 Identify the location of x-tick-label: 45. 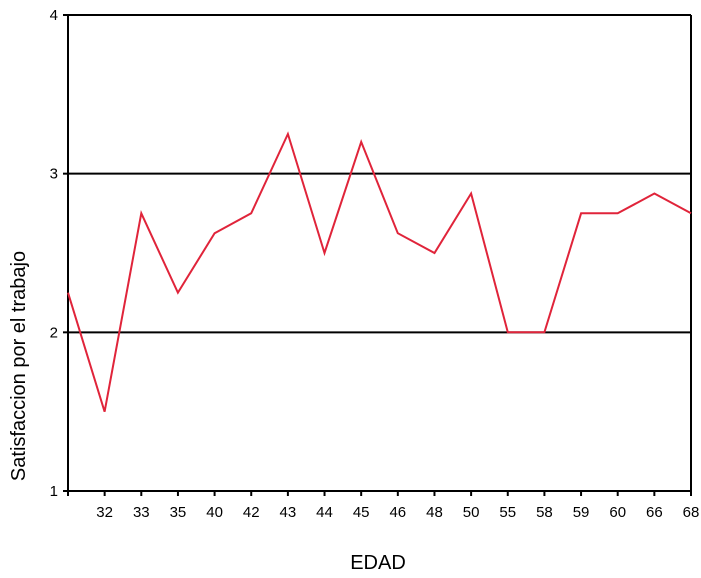
(361, 512).